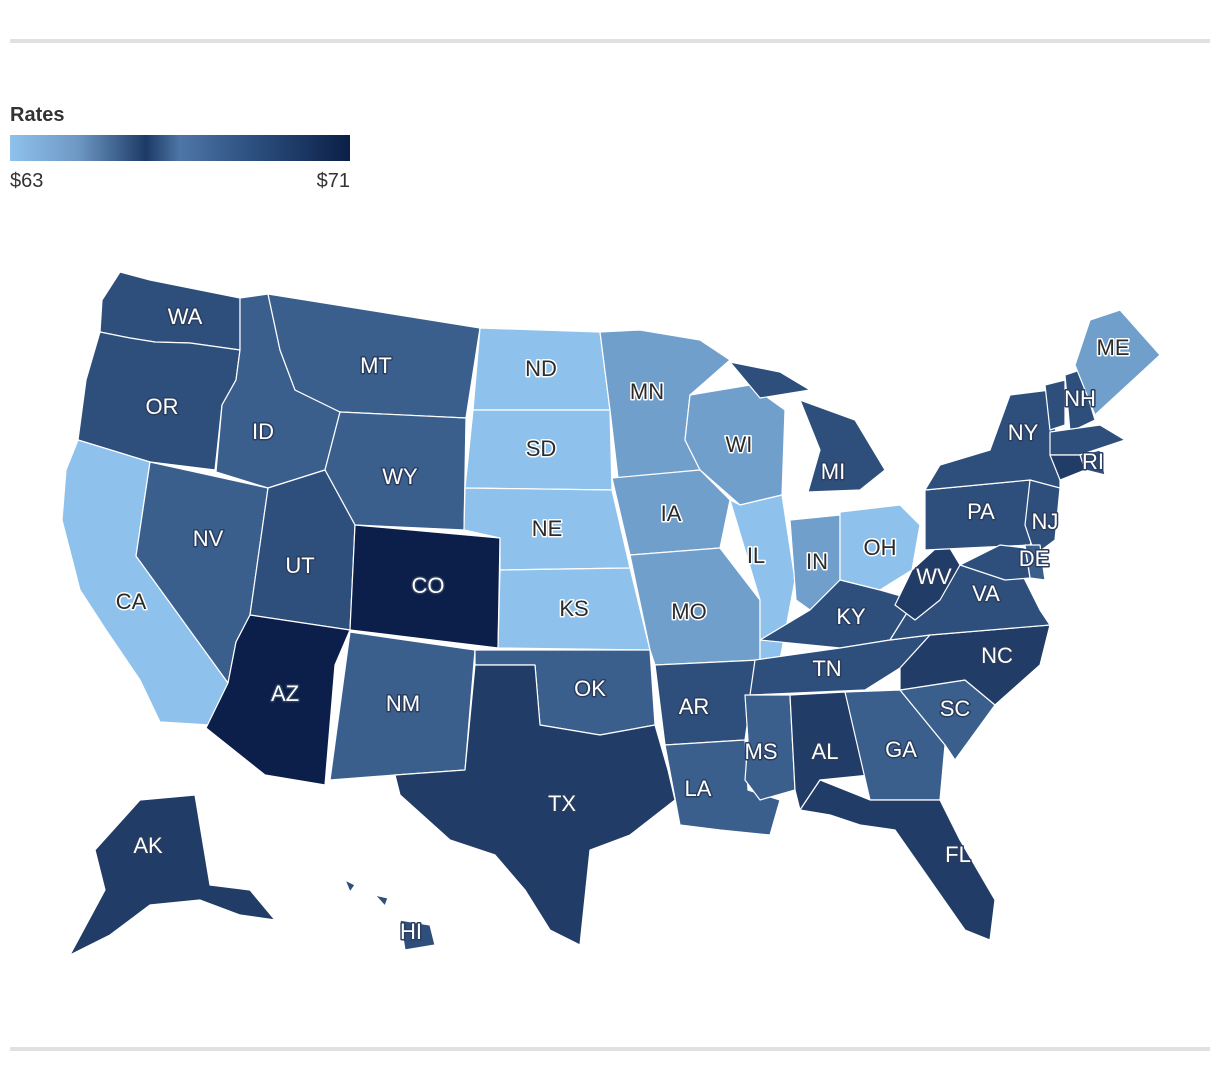  I want to click on legend-max-label: $71, so click(333, 181).